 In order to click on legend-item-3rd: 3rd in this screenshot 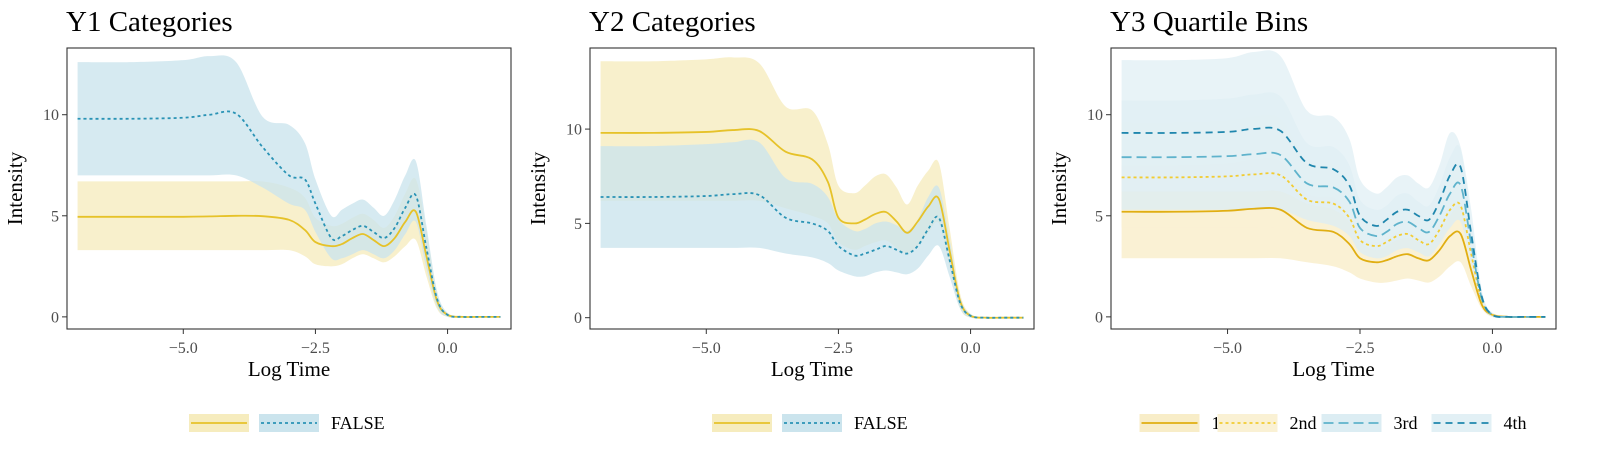, I will do `click(1369, 423)`.